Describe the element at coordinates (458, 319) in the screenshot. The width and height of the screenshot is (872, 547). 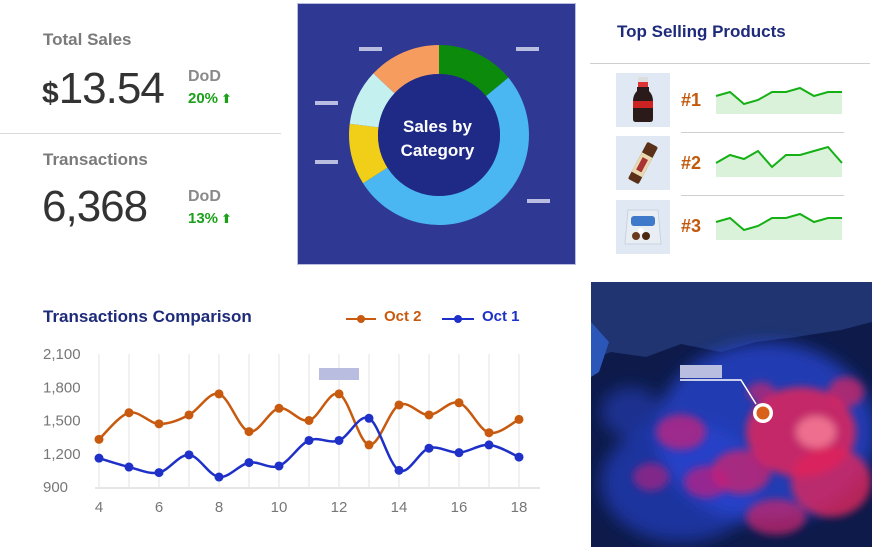
I see `legend-dot-oct1` at that location.